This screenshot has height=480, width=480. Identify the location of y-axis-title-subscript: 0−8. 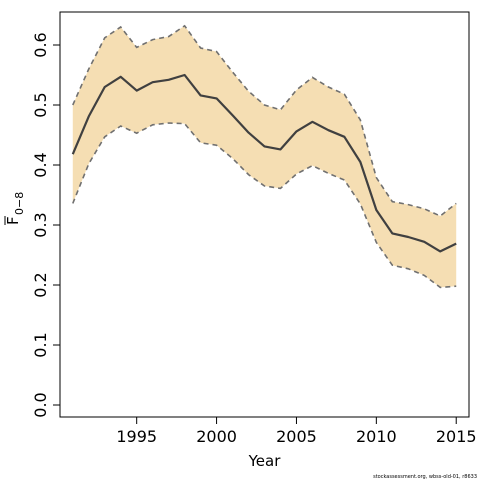
(19, 203).